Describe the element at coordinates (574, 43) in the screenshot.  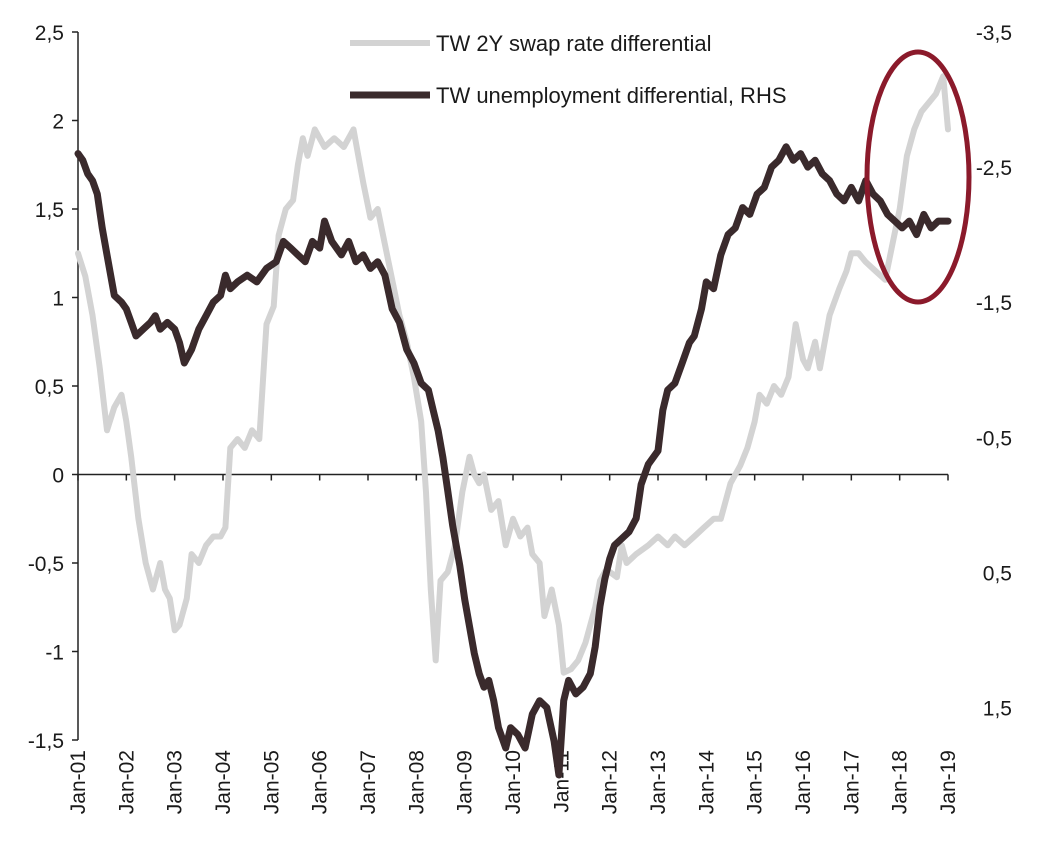
I see `legend-label-swap: TW 2Y swap rate differential` at that location.